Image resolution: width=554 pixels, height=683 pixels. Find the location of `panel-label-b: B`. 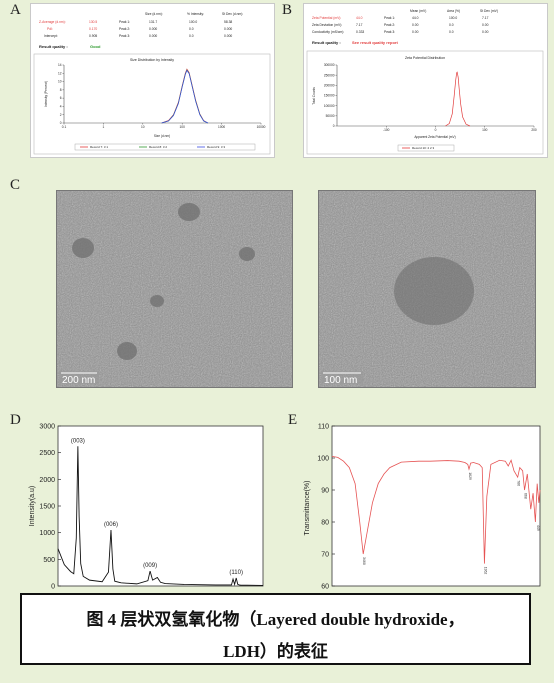

panel-label-b: B is located at coordinates (287, 10).